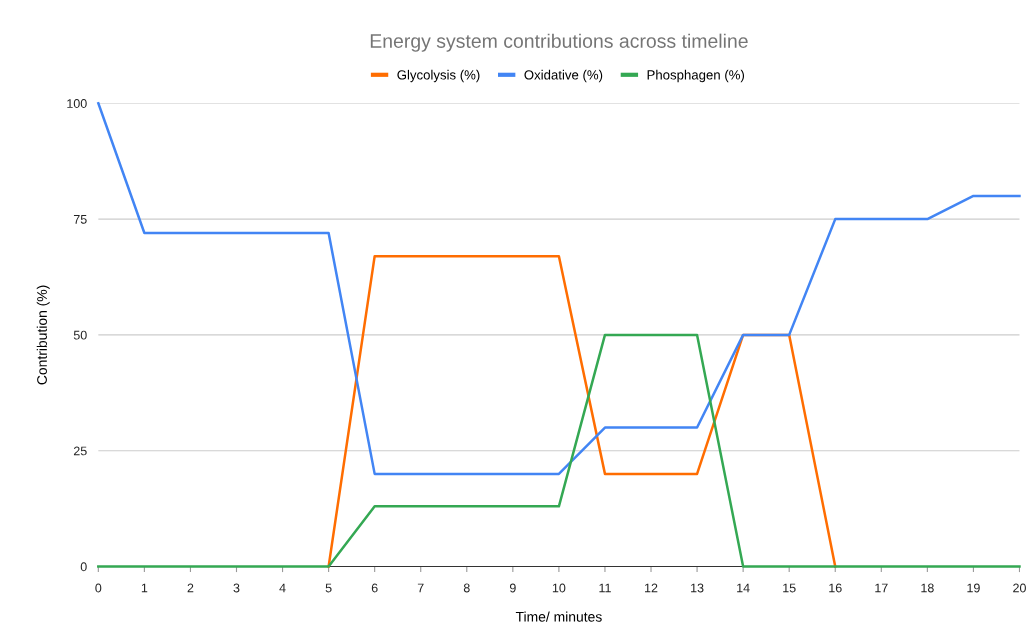 The width and height of the screenshot is (1035, 626). What do you see at coordinates (927, 588) in the screenshot?
I see `x-tick-label: 18` at bounding box center [927, 588].